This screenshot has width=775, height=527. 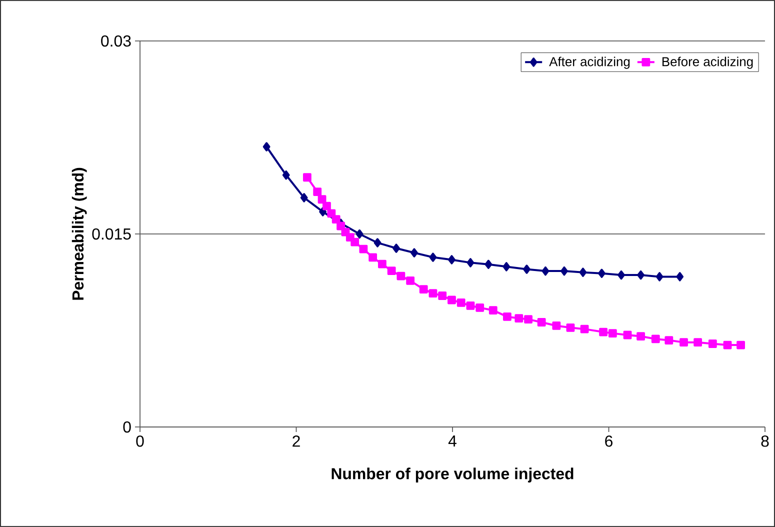 What do you see at coordinates (79, 234) in the screenshot?
I see `y-axis-title: Permeability (md)` at bounding box center [79, 234].